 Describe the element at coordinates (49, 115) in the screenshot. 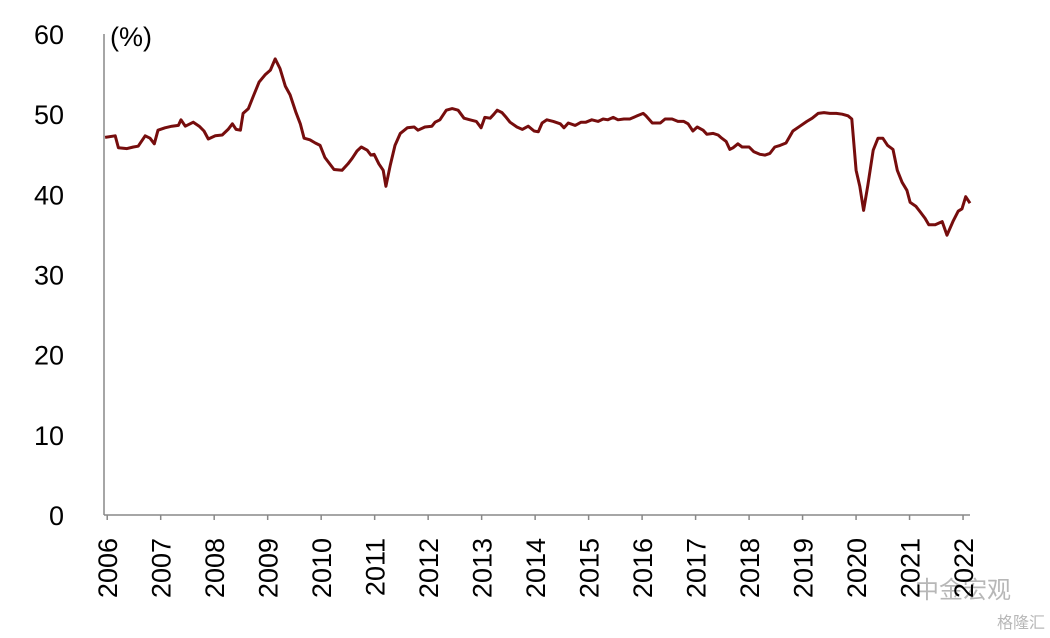

I see `y-tick-label: 50` at that location.